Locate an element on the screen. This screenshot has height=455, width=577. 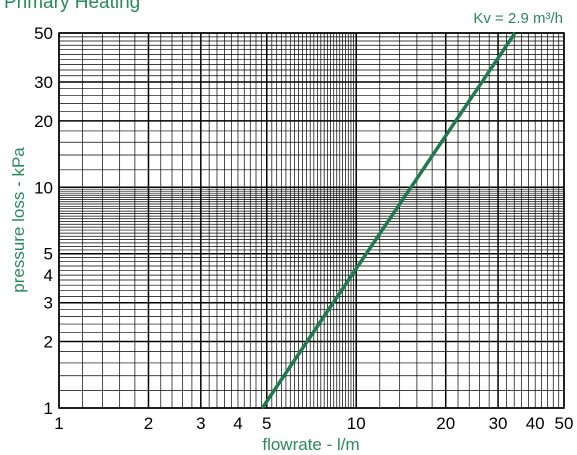
x-tick-label: 3 is located at coordinates (200, 423).